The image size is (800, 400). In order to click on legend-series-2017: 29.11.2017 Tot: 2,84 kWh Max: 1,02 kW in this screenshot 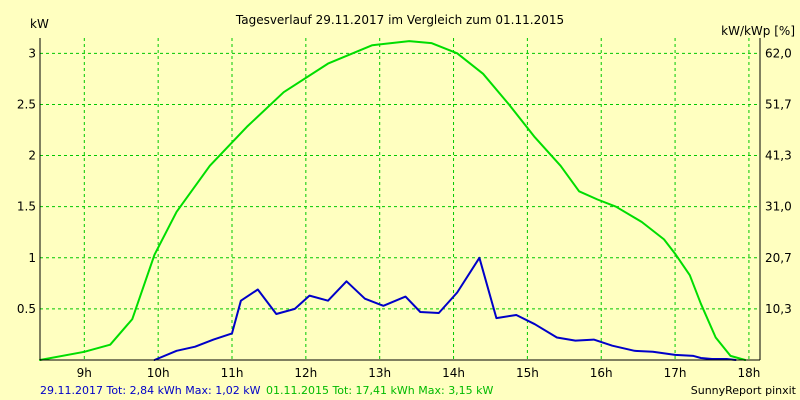, I will do `click(150, 390)`.